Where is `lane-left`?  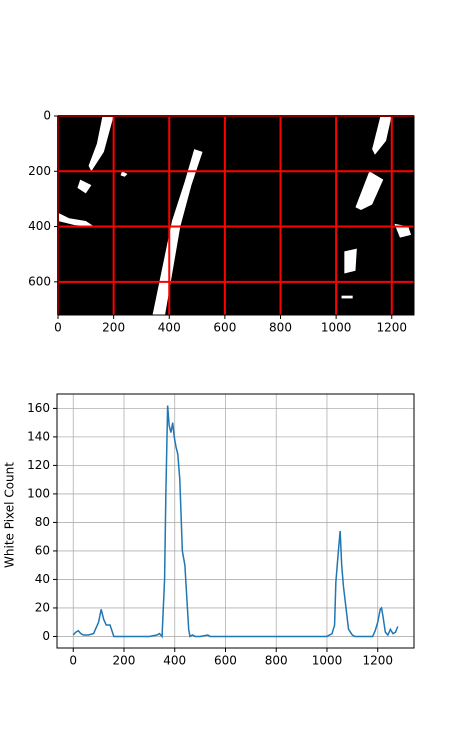
lane-left is located at coordinates (177, 232).